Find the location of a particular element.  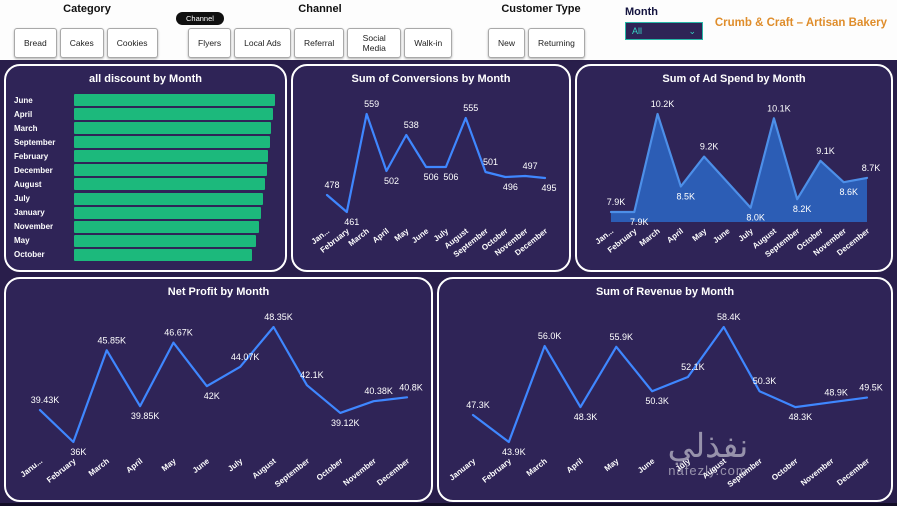

bar-category-label: March is located at coordinates (26, 128).